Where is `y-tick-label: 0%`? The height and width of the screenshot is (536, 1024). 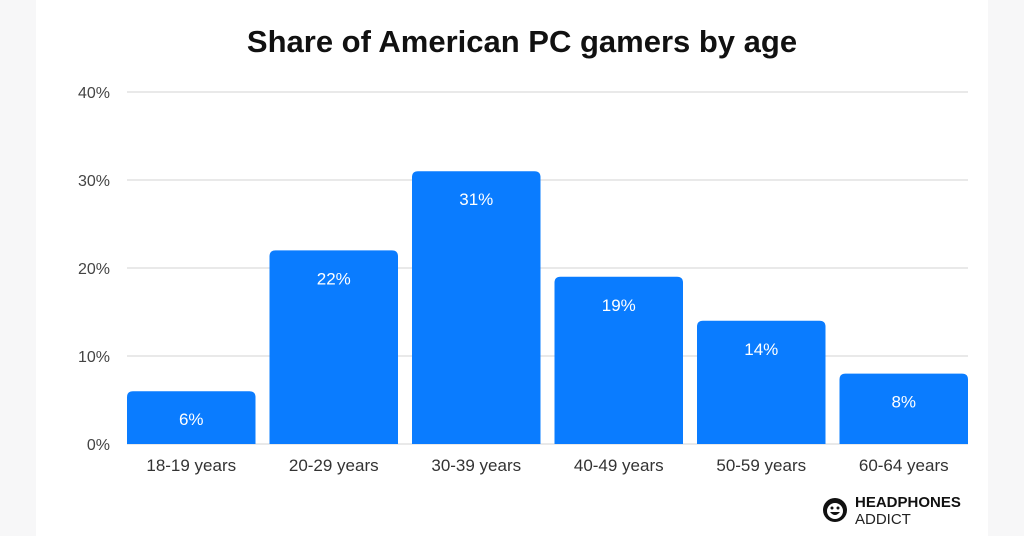
y-tick-label: 0% is located at coordinates (98, 445).